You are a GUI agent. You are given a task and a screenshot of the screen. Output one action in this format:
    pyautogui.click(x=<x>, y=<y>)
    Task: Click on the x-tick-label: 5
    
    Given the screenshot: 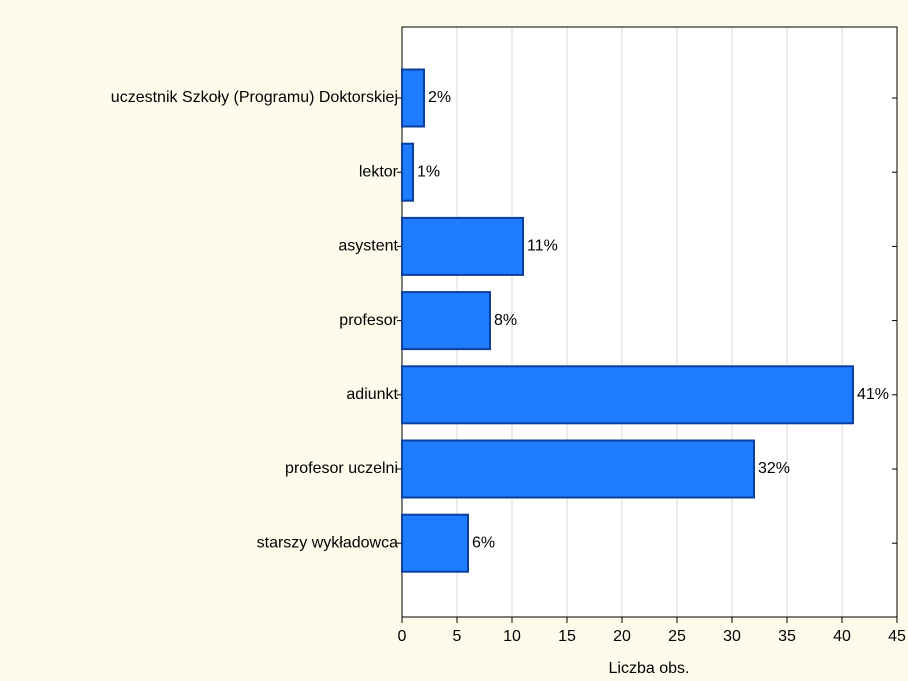 What is the action you would take?
    pyautogui.click(x=457, y=636)
    